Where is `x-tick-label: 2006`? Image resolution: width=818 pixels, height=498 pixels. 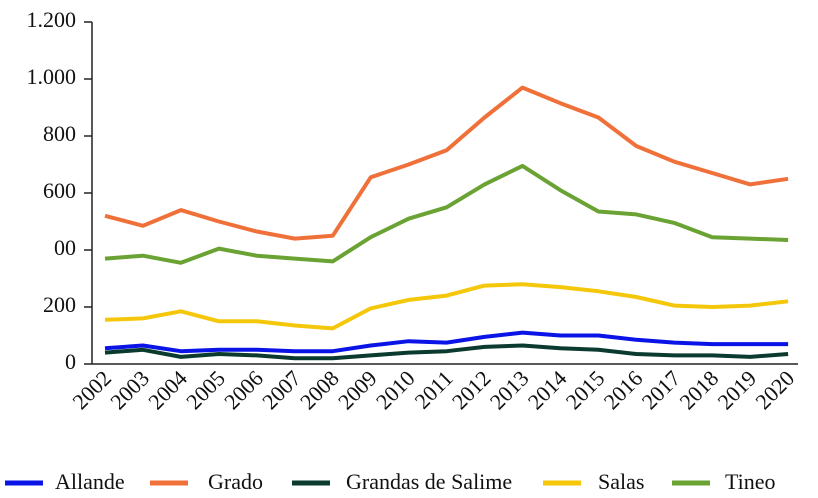 x-tick-label: 2006 is located at coordinates (243, 389).